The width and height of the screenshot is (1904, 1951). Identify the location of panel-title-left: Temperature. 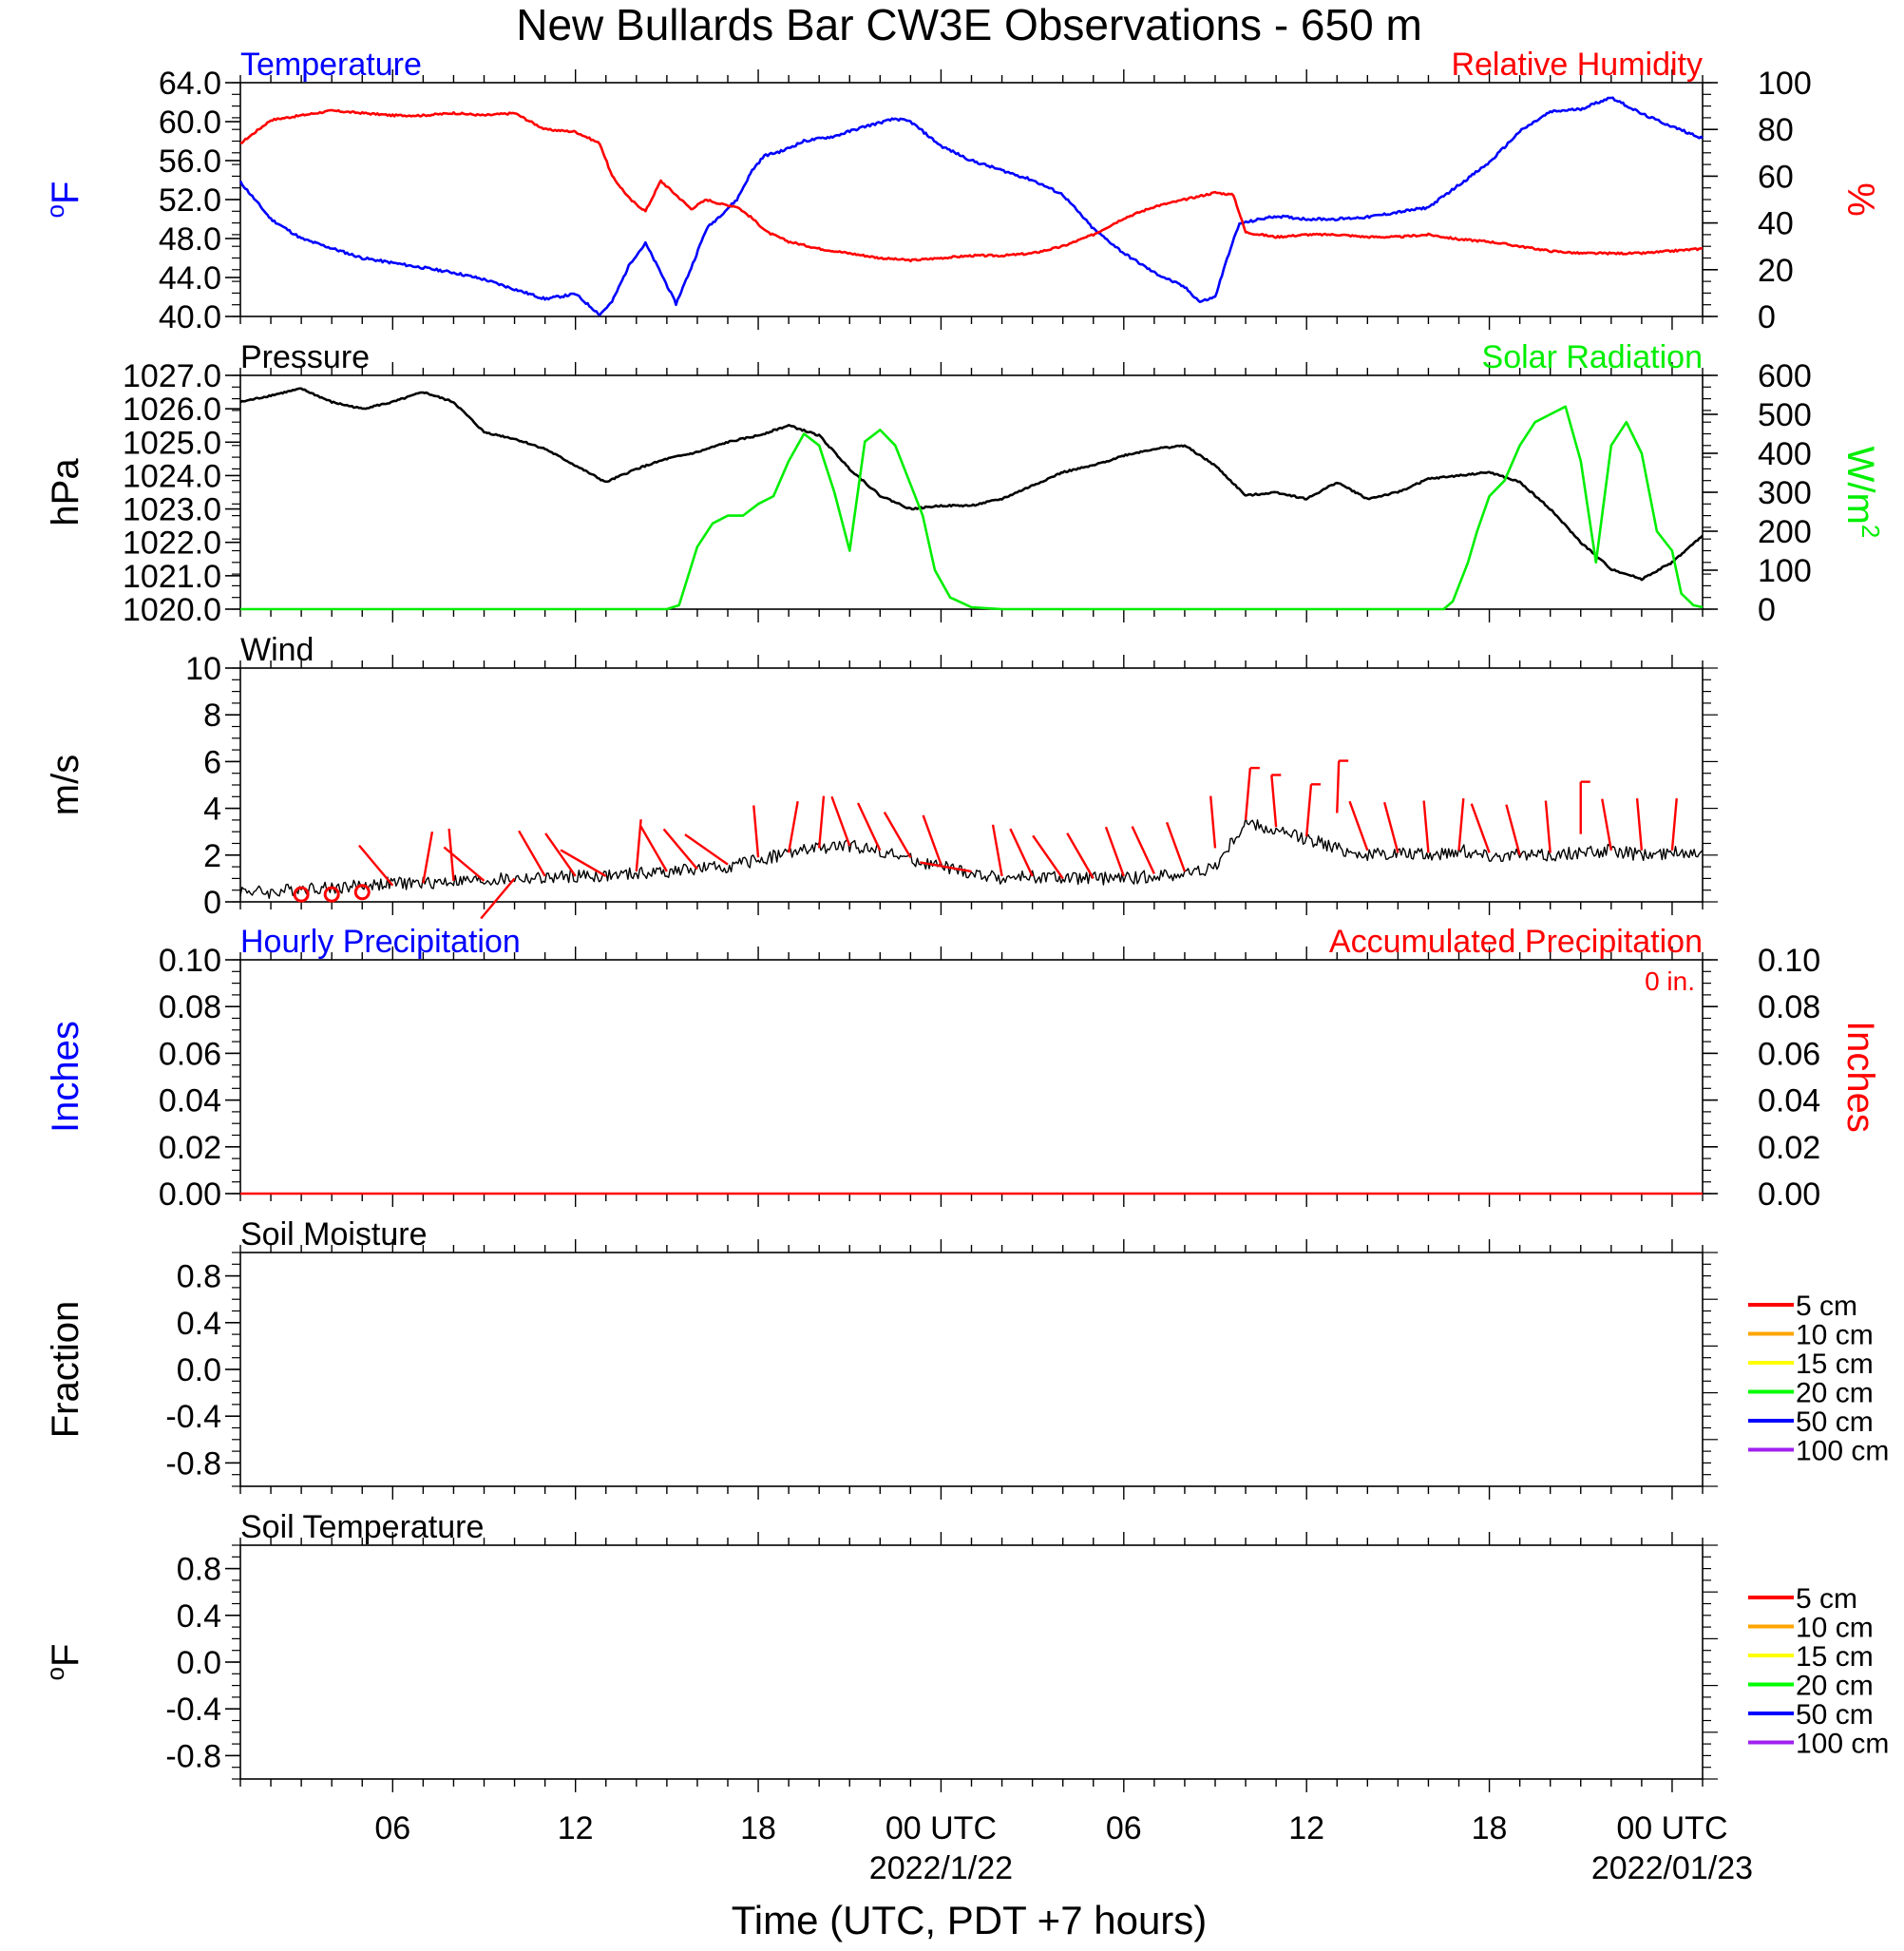
(331, 65).